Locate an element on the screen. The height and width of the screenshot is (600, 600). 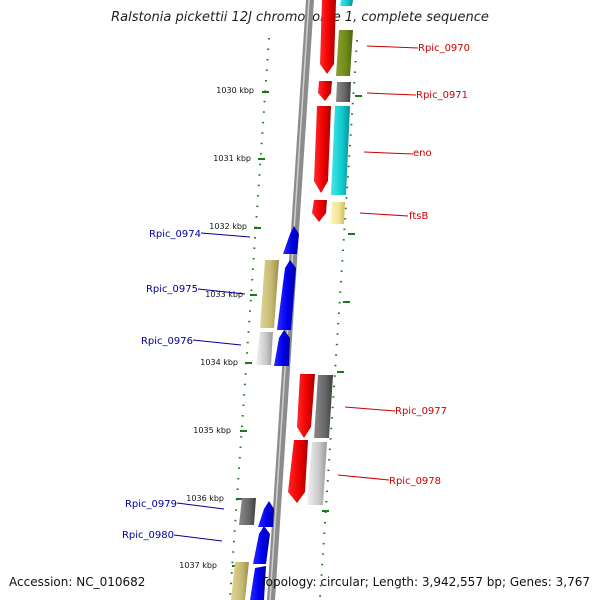
gene-label: Rpic_0970 is located at coordinates (444, 48).